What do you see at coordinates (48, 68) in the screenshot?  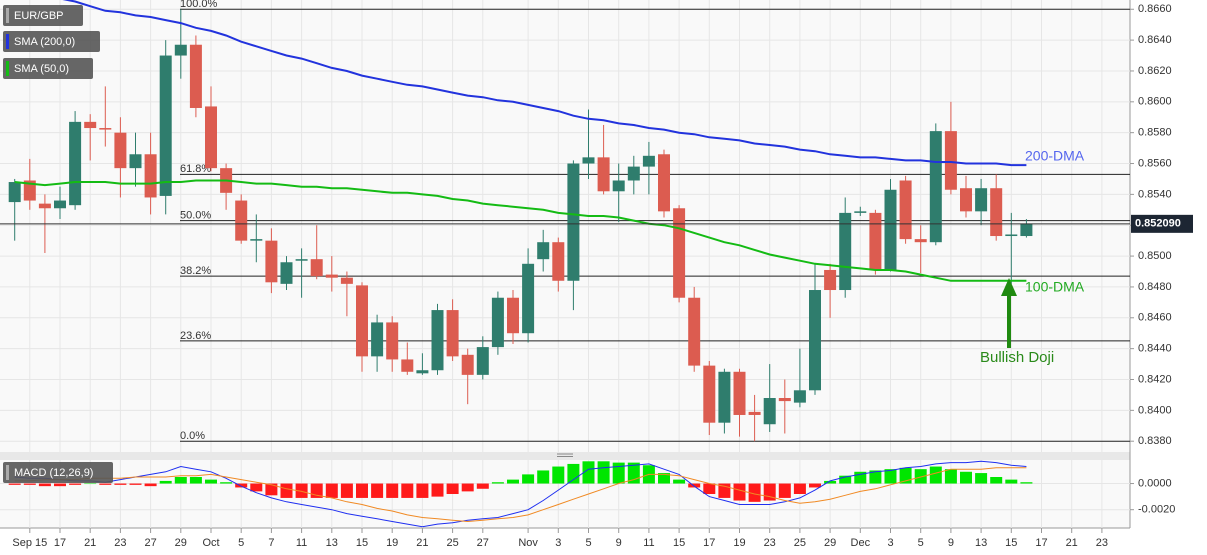 I see `legend-box` at bounding box center [48, 68].